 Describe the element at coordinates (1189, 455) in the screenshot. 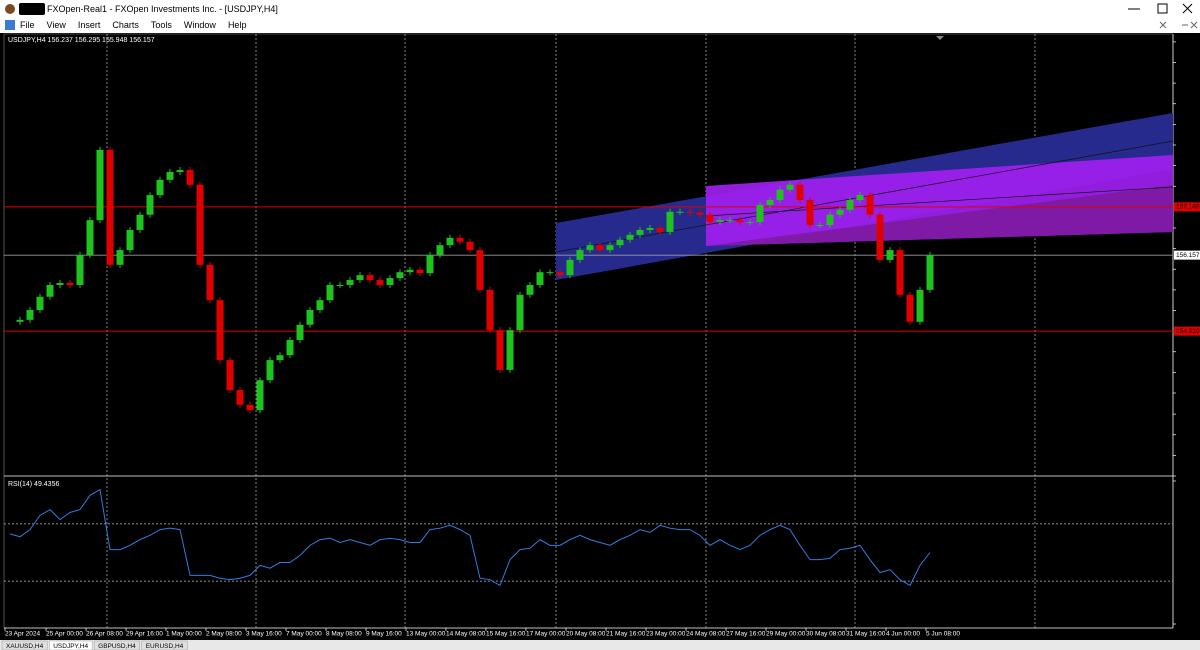

I see `y-tick-label: 152.080` at that location.